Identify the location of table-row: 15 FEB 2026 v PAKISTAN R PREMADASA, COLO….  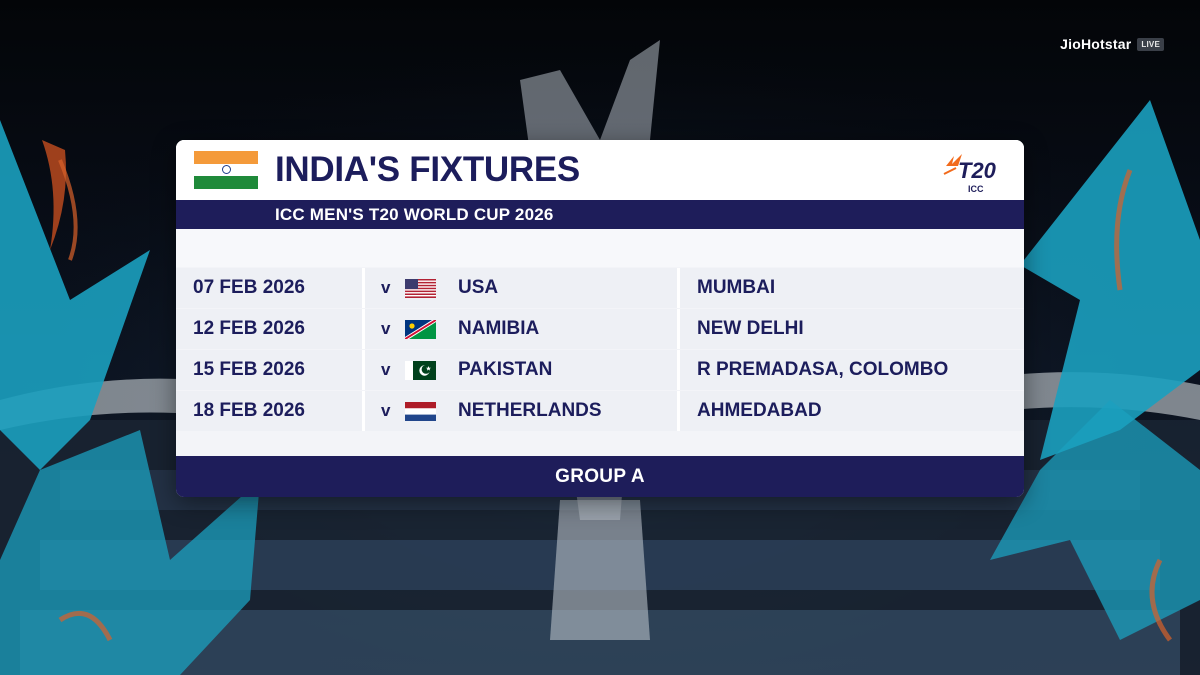
(600, 370).